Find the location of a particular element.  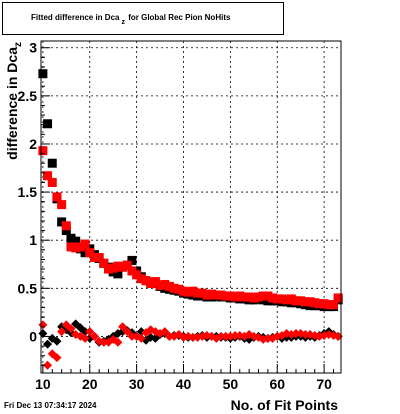

x-tick-label: 30 is located at coordinates (137, 384).